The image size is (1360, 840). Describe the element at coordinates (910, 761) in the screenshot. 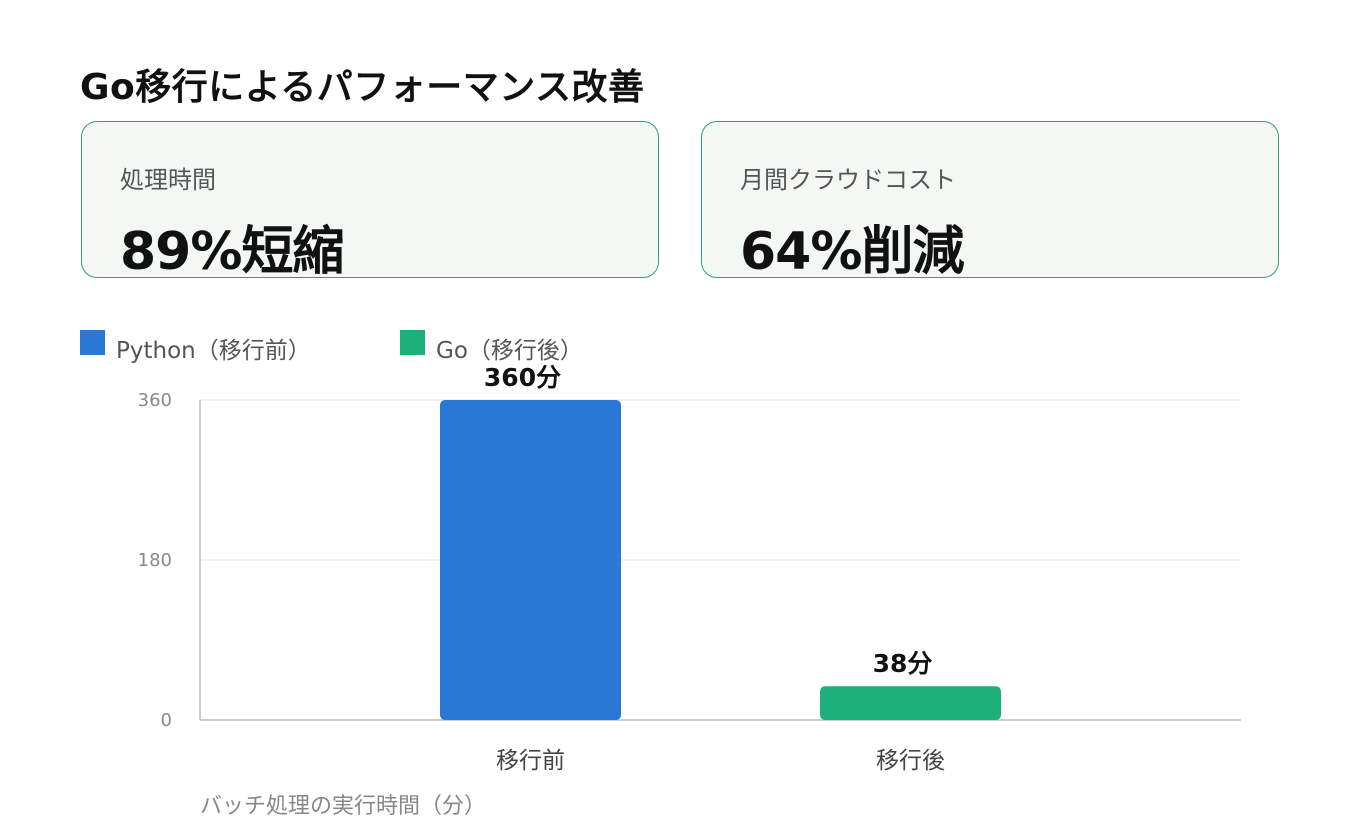

I see `x-tick-label: 移行後` at that location.